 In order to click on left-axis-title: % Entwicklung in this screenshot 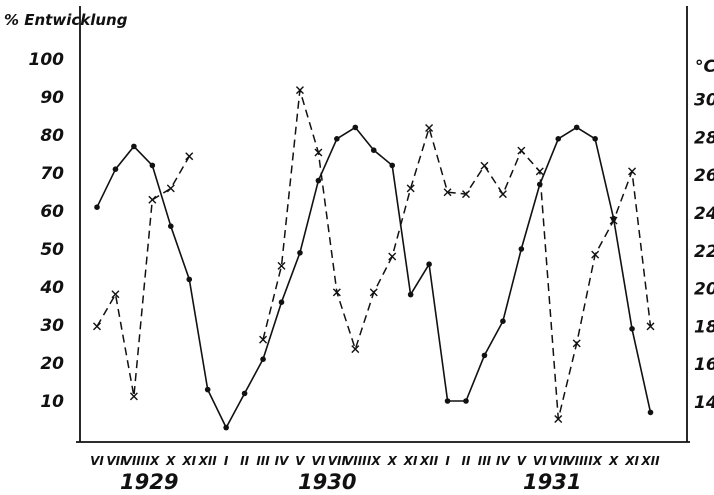, I will do `click(66, 20)`.